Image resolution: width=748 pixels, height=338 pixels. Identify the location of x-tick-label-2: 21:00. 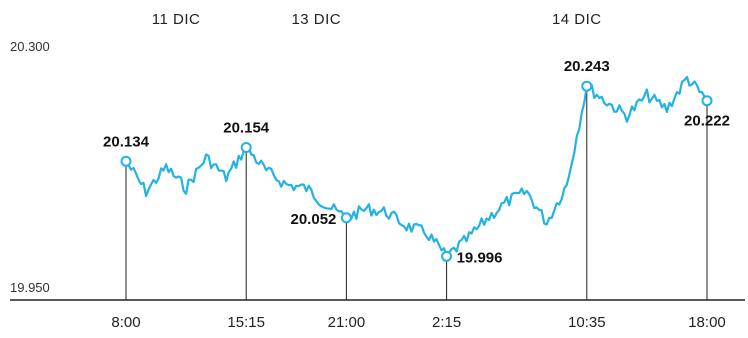
(347, 322).